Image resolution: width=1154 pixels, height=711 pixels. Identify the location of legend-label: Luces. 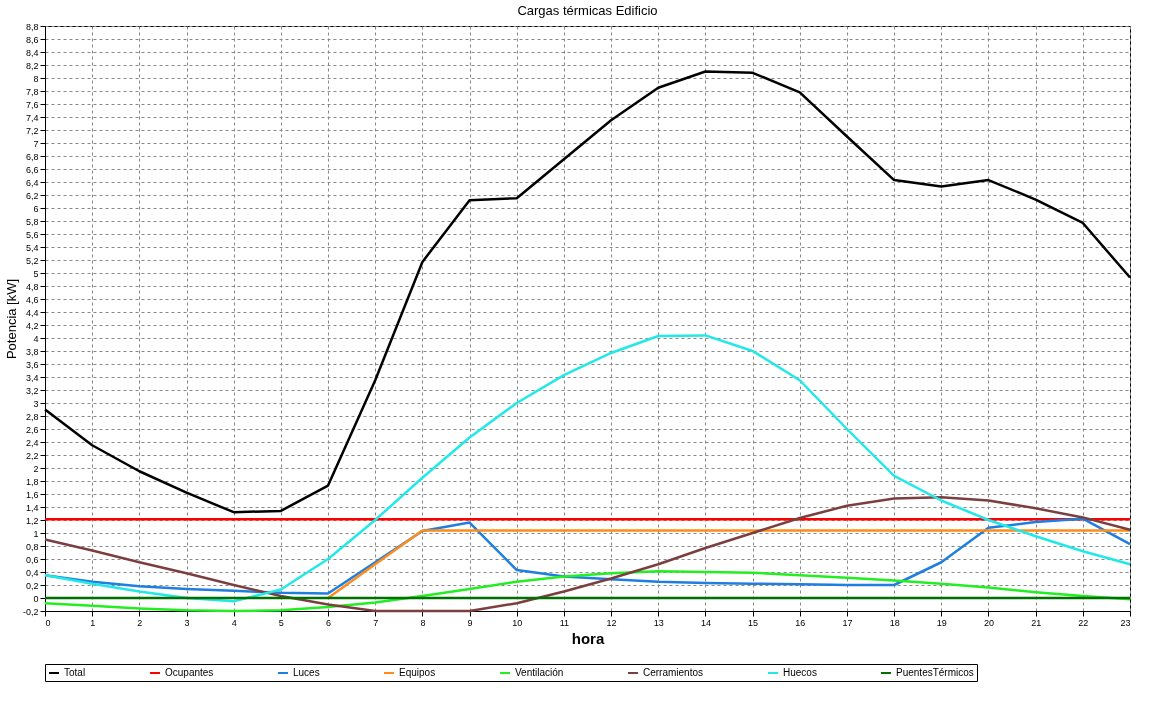
(306, 672).